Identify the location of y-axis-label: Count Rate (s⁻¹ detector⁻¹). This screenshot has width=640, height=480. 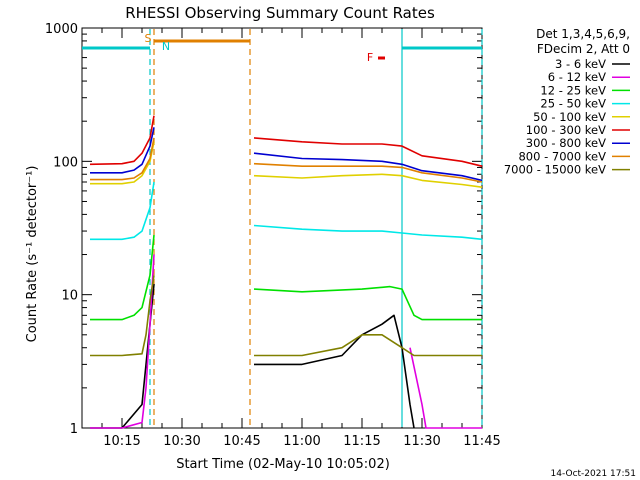
(32, 254).